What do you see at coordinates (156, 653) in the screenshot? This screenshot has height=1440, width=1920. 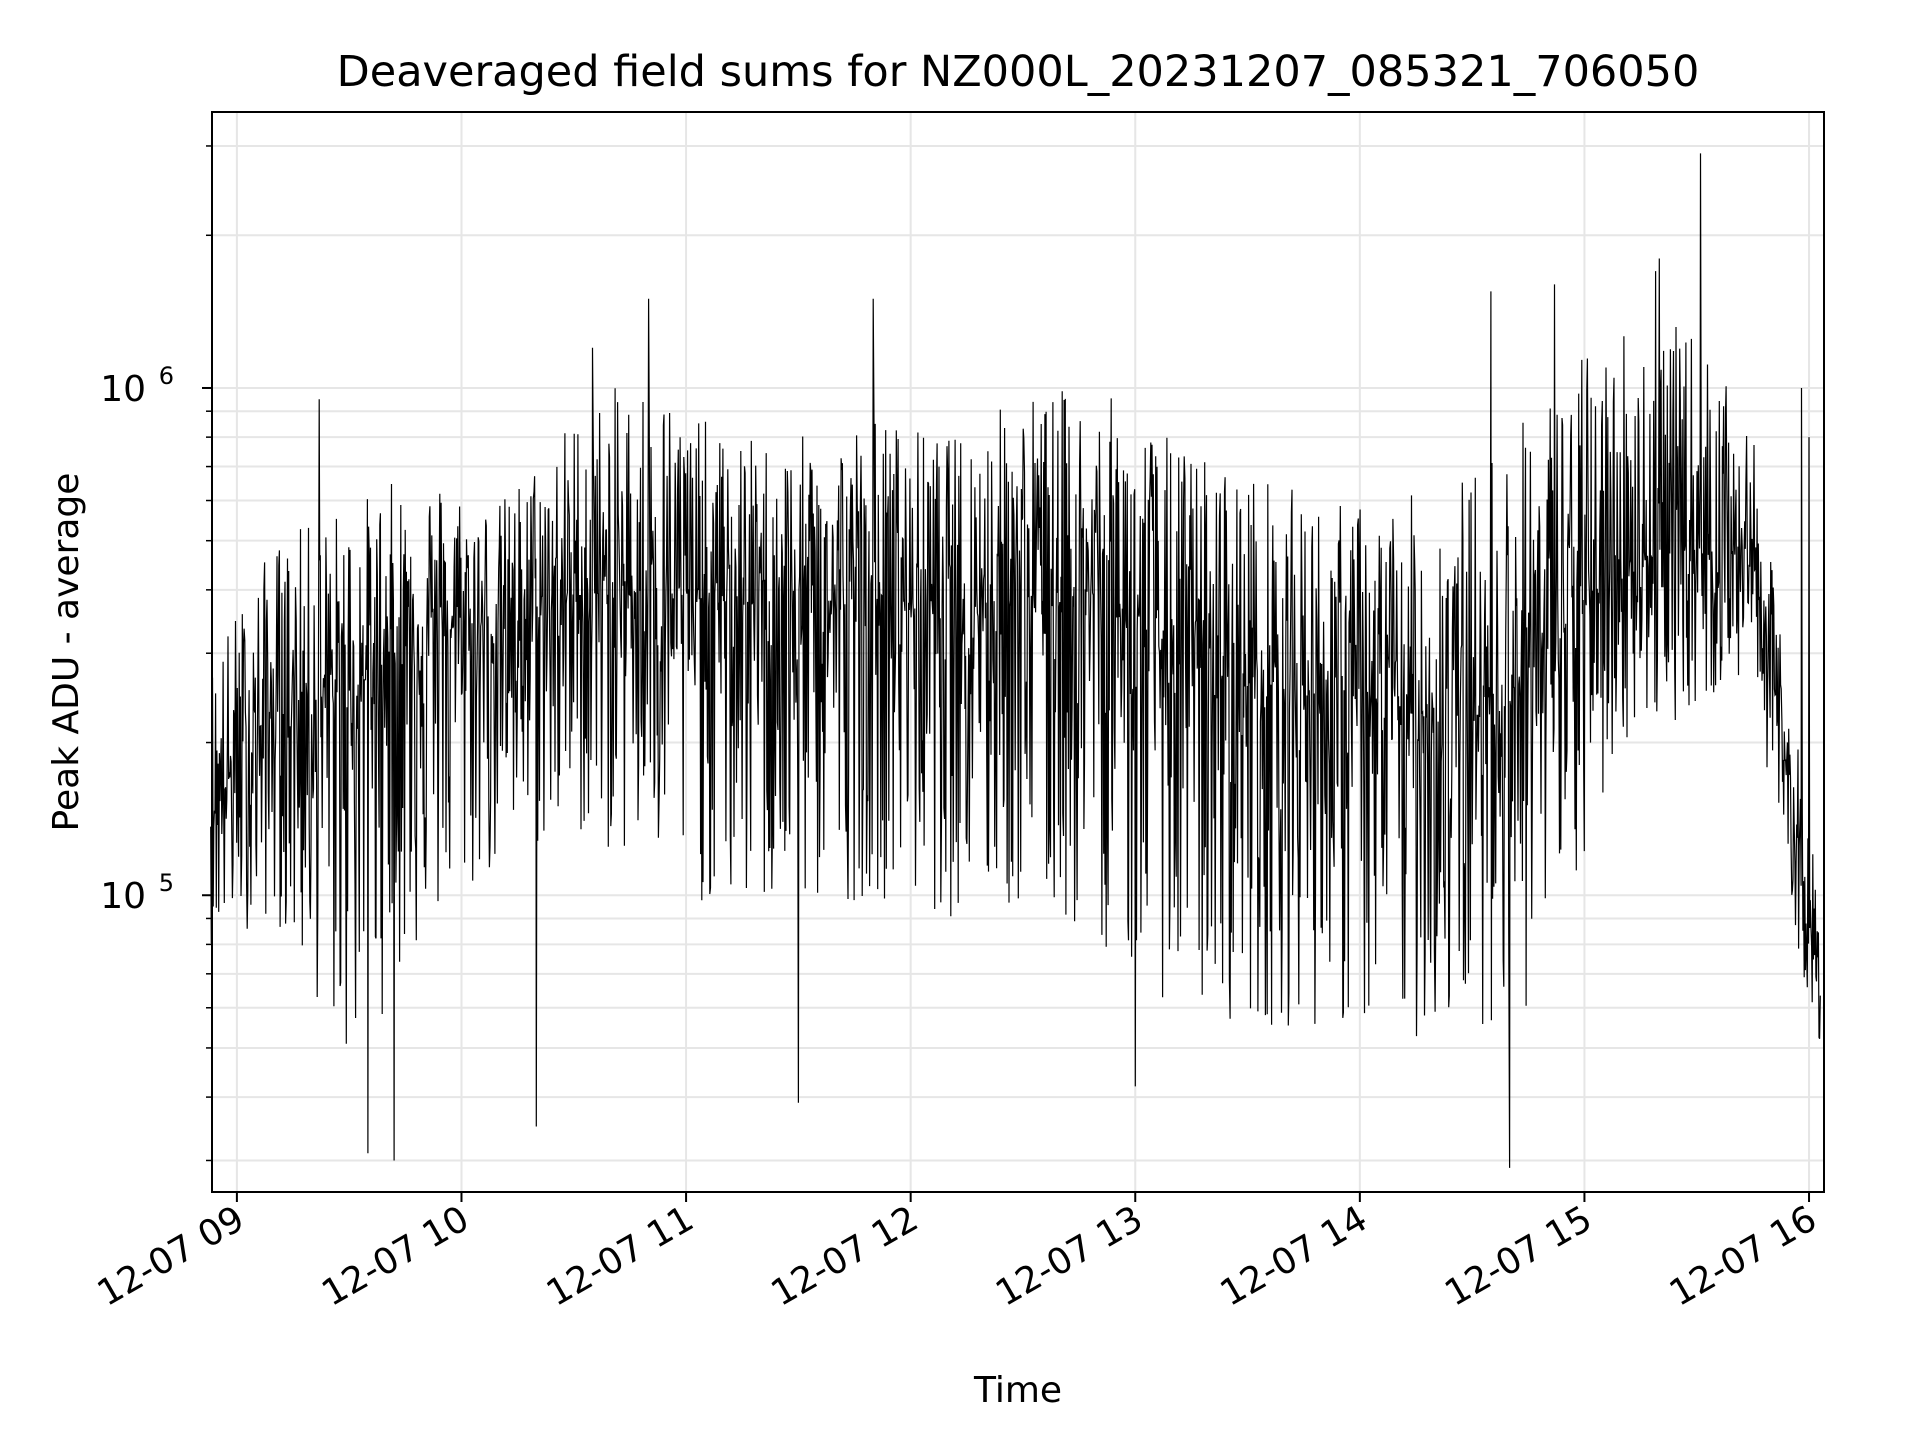 I see `y-axis: 10 5 10 6` at bounding box center [156, 653].